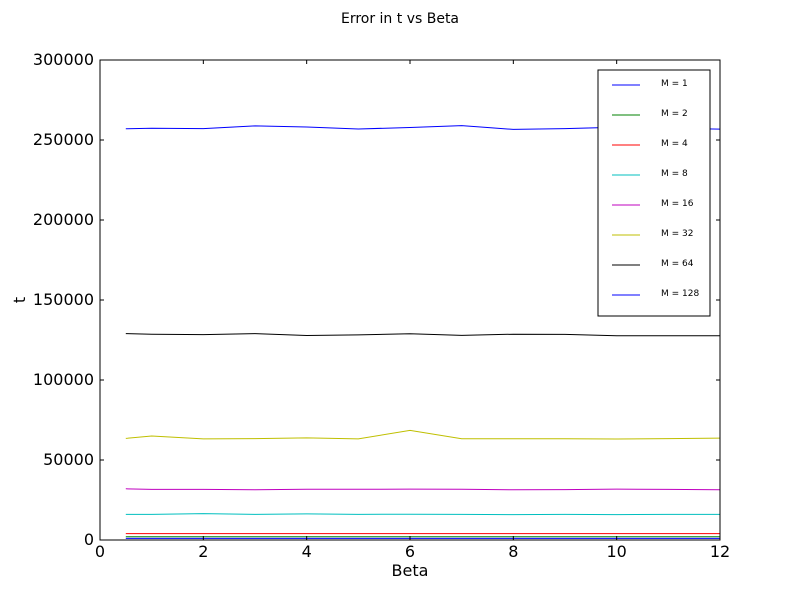 This screenshot has height=604, width=800. I want to click on x-tick-label: 10, so click(616, 551).